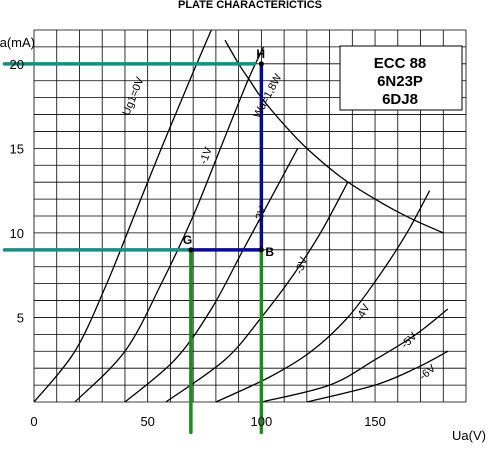 This screenshot has height=450, width=500. What do you see at coordinates (261, 64) in the screenshot?
I see `point-marker-H` at bounding box center [261, 64].